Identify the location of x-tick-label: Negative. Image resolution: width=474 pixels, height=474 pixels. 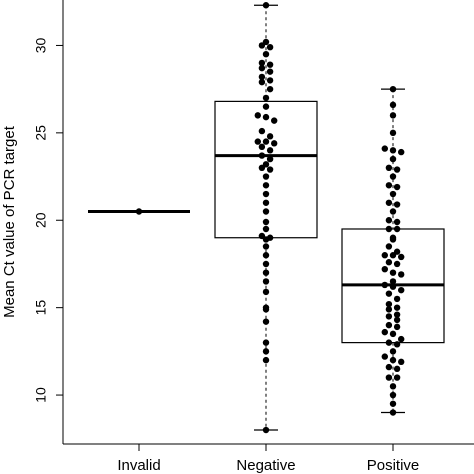
(265, 465).